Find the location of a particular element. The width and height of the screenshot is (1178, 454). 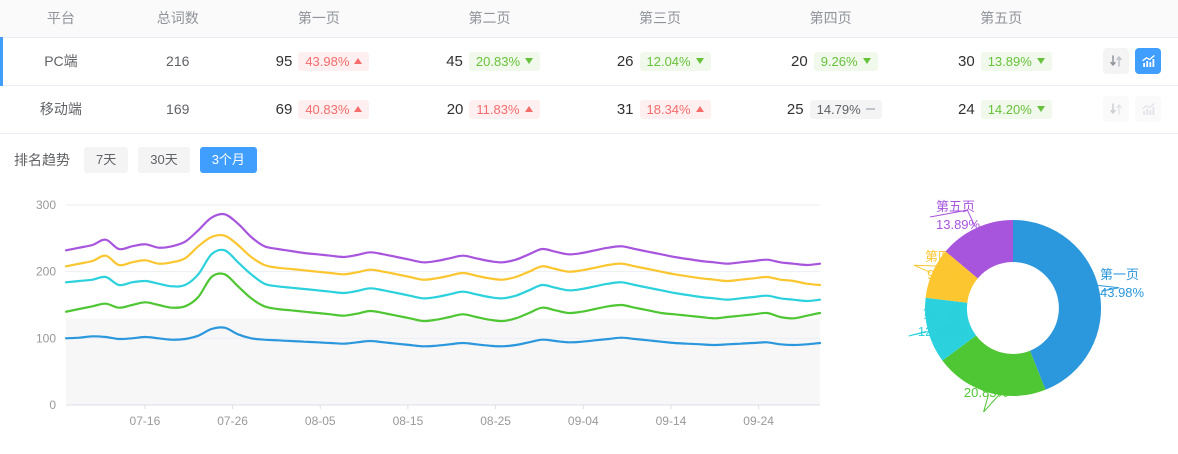

percent-value: 9.26% is located at coordinates (839, 61).